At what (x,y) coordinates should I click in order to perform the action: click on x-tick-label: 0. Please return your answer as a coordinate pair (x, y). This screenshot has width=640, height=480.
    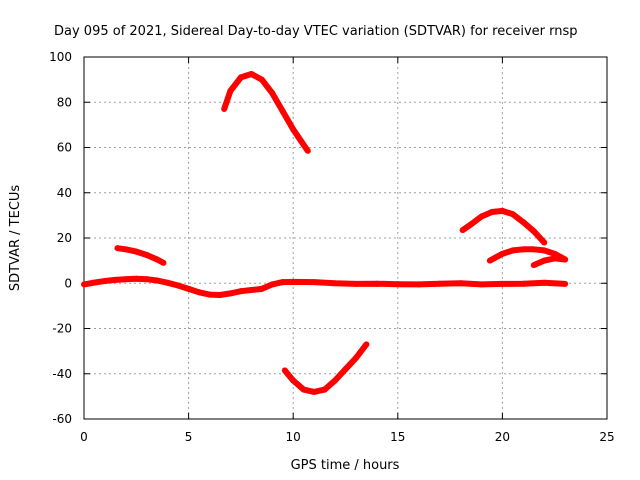
    Looking at the image, I should click on (84, 437).